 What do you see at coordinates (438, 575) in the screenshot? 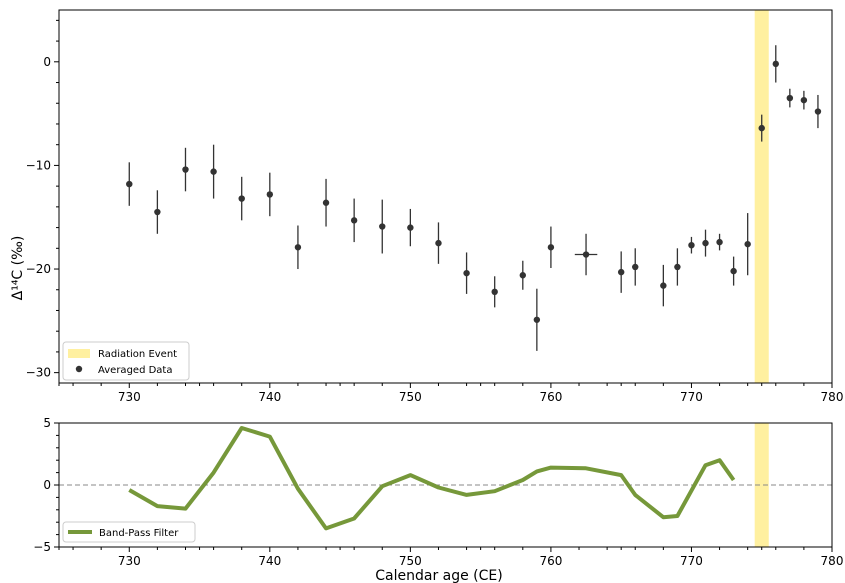
I see `bottom-x-axis-label: Calendar age (CE)` at bounding box center [438, 575].